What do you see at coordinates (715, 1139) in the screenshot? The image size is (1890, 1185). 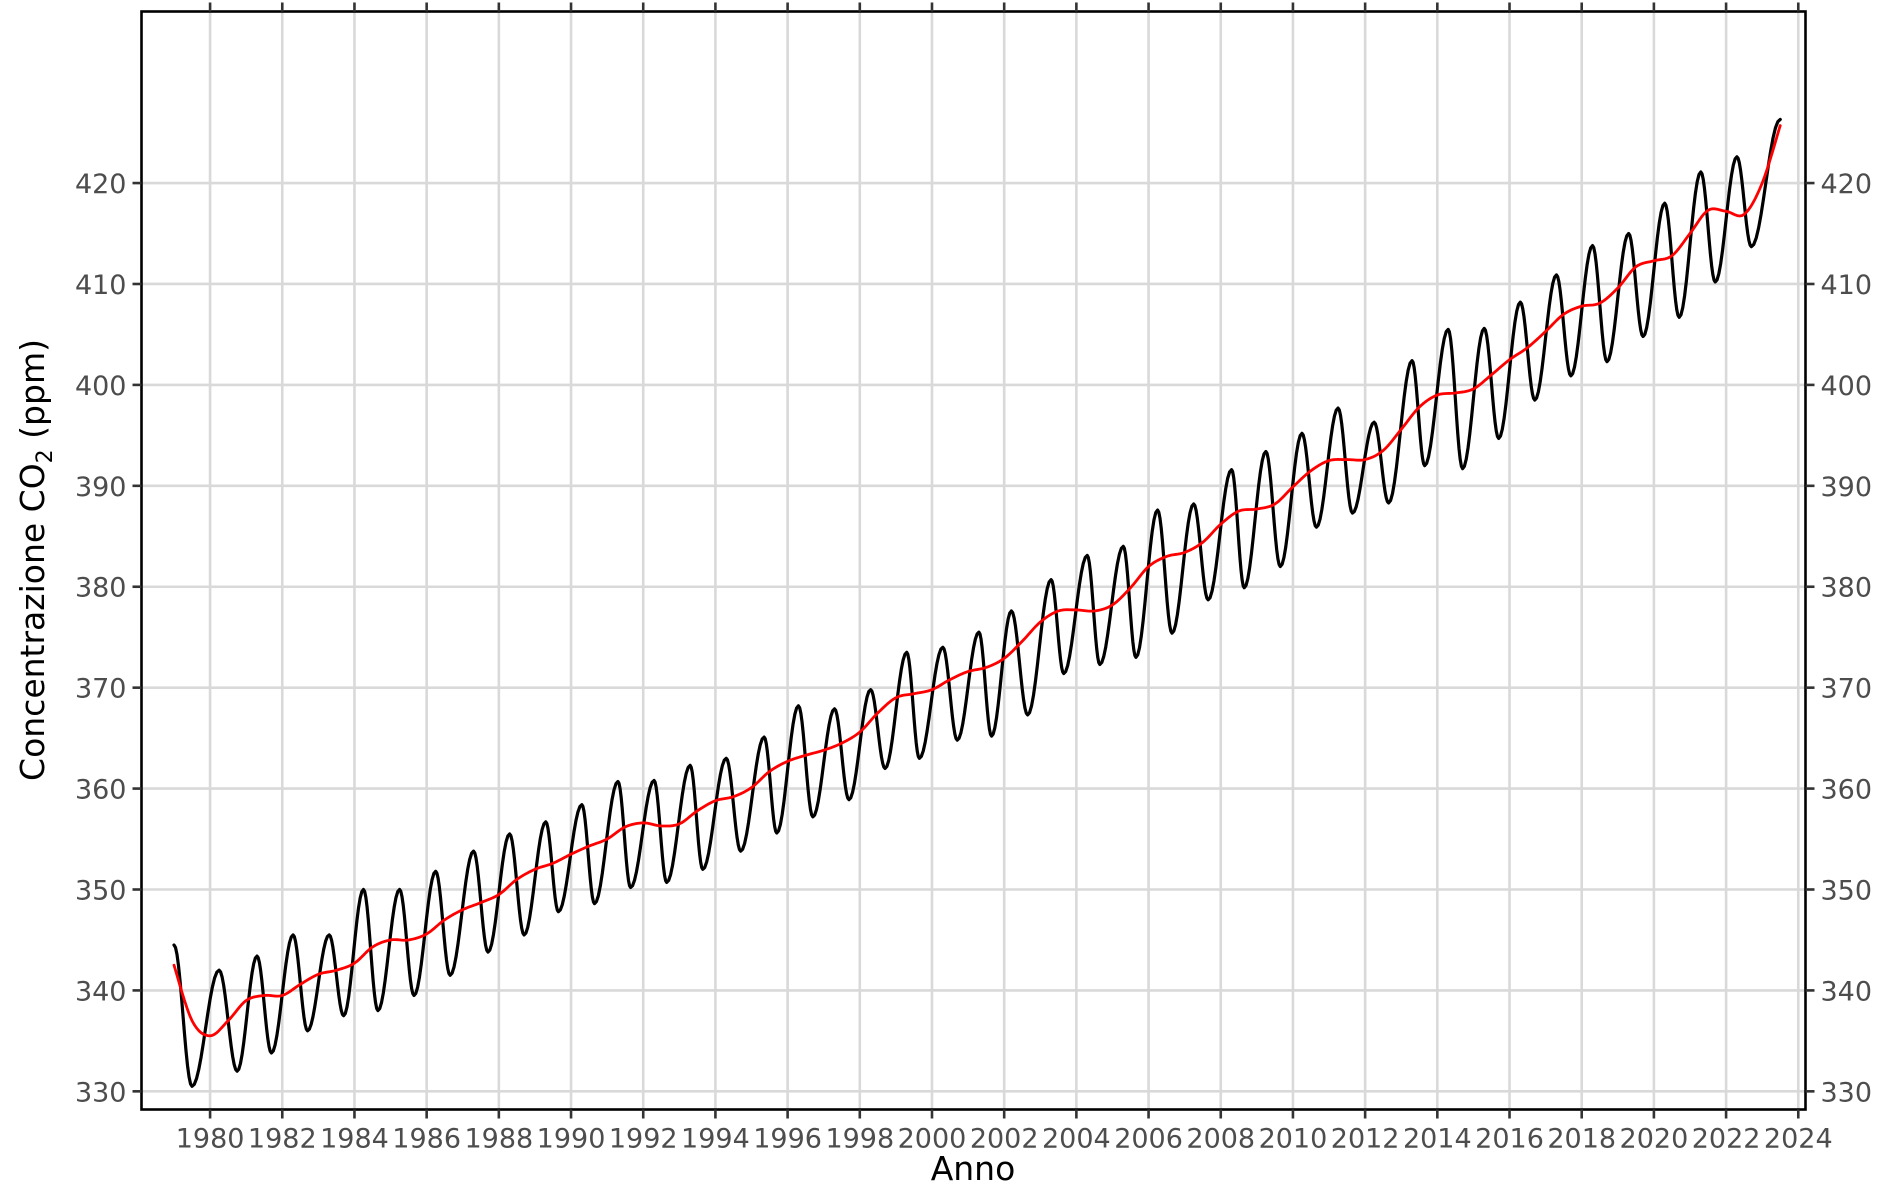 I see `x-tick-label: 1994` at bounding box center [715, 1139].